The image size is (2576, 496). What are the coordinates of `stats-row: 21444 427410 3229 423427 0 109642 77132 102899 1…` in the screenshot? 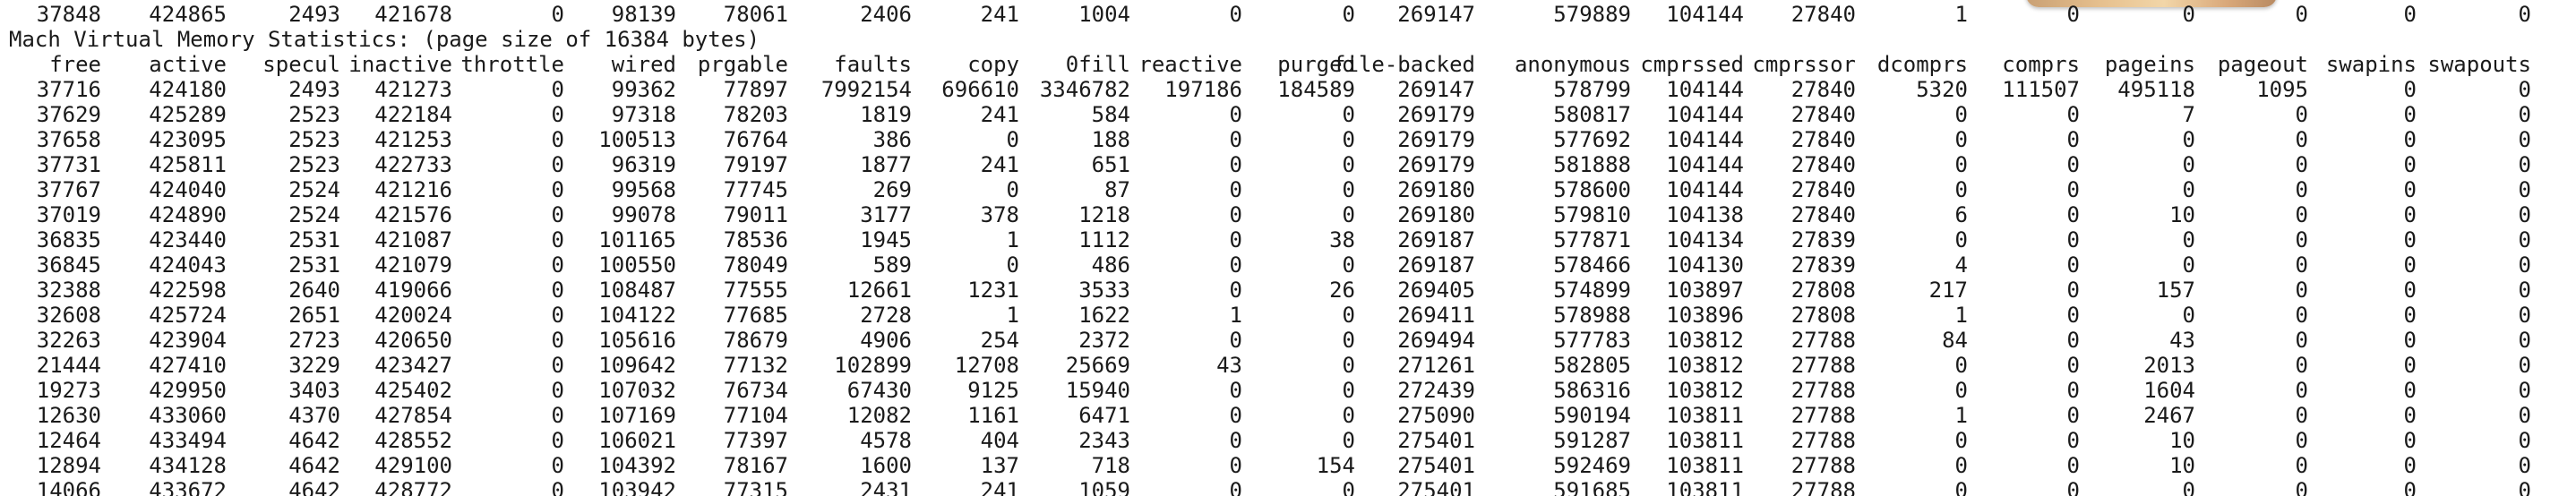 It's located at (1288, 365).